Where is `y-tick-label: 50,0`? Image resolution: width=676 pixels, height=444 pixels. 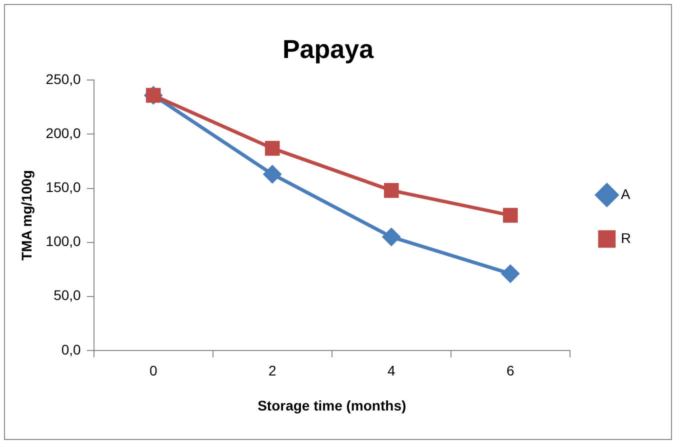 y-tick-label: 50,0 is located at coordinates (68, 295).